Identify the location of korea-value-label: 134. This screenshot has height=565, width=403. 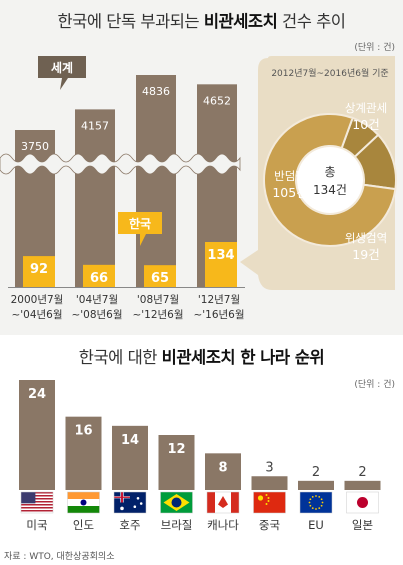
(220, 255).